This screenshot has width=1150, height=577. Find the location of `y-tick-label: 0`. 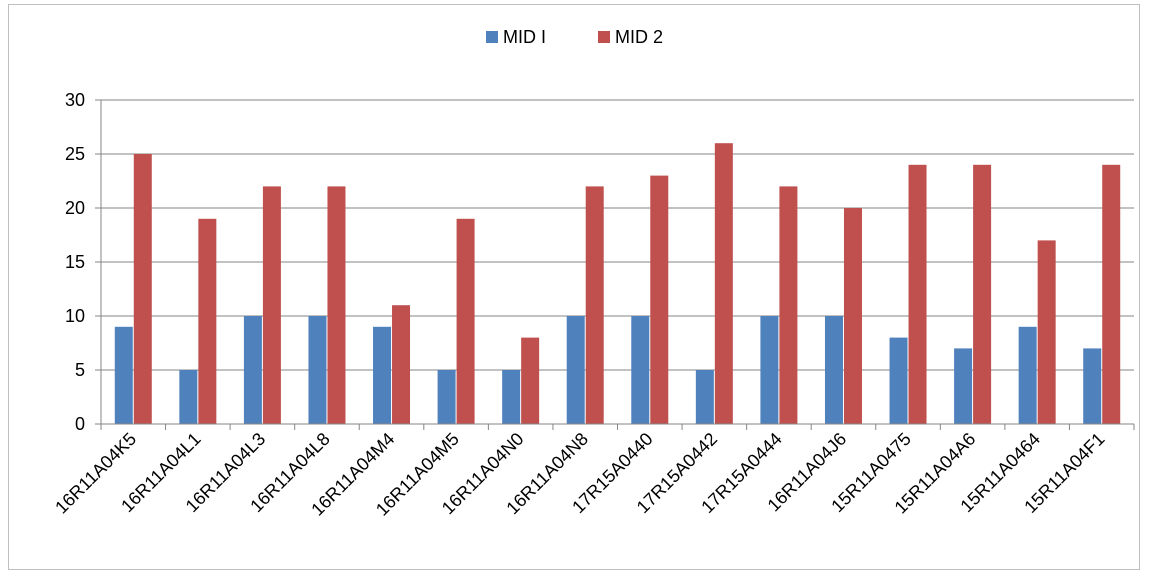

y-tick-label: 0 is located at coordinates (80, 424).